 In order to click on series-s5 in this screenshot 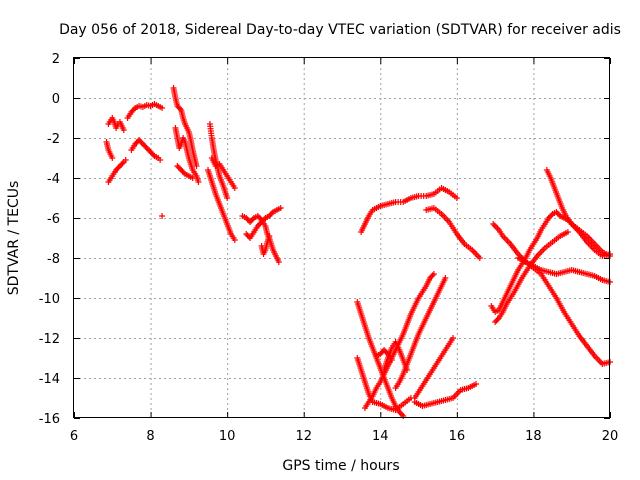, I will do `click(146, 150)`.